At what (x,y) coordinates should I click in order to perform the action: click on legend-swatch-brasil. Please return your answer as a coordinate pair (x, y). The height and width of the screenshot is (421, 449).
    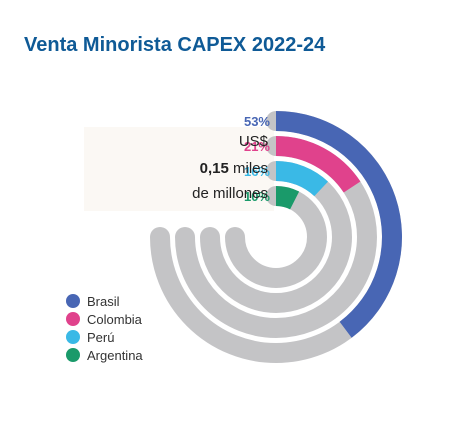
    Looking at the image, I should click on (73, 301).